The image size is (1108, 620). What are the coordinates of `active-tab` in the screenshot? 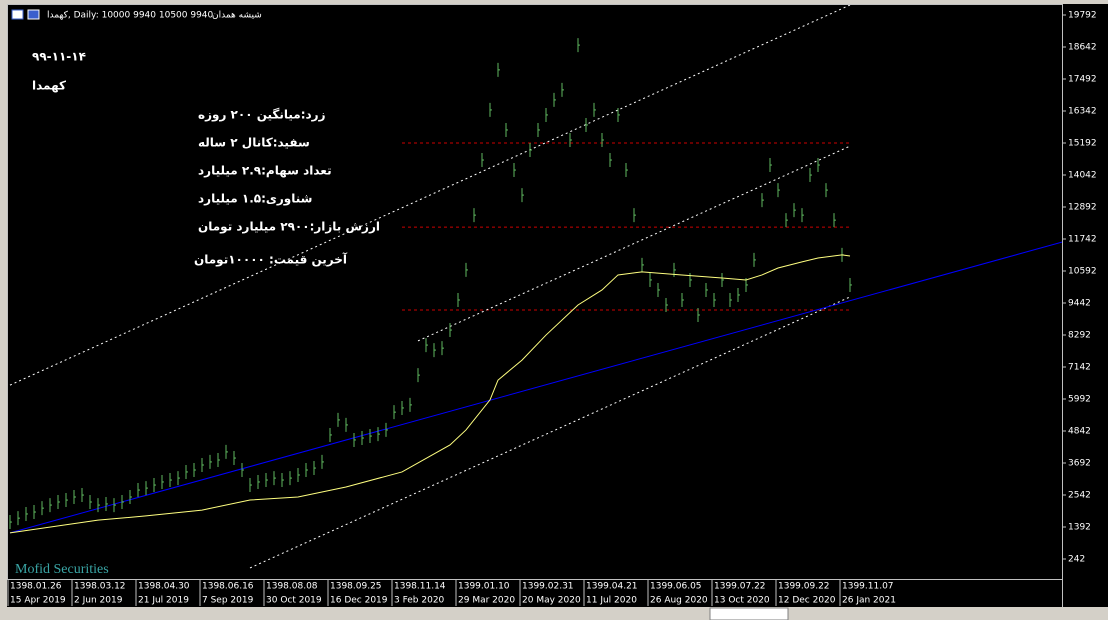 It's located at (749, 613).